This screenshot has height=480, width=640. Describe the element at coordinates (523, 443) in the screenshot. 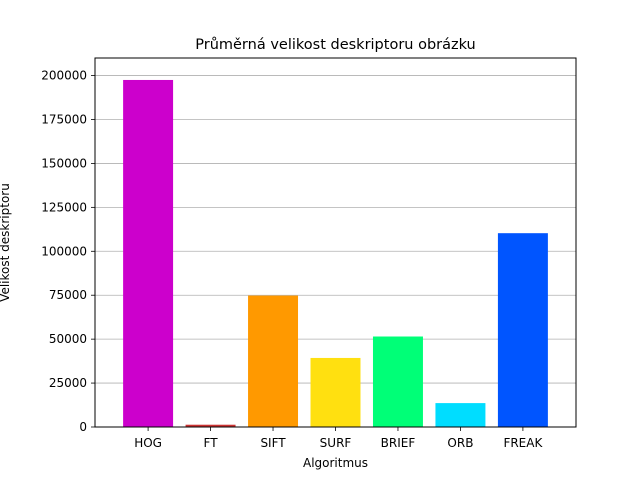

I see `x-tick-label: FREAK` at that location.